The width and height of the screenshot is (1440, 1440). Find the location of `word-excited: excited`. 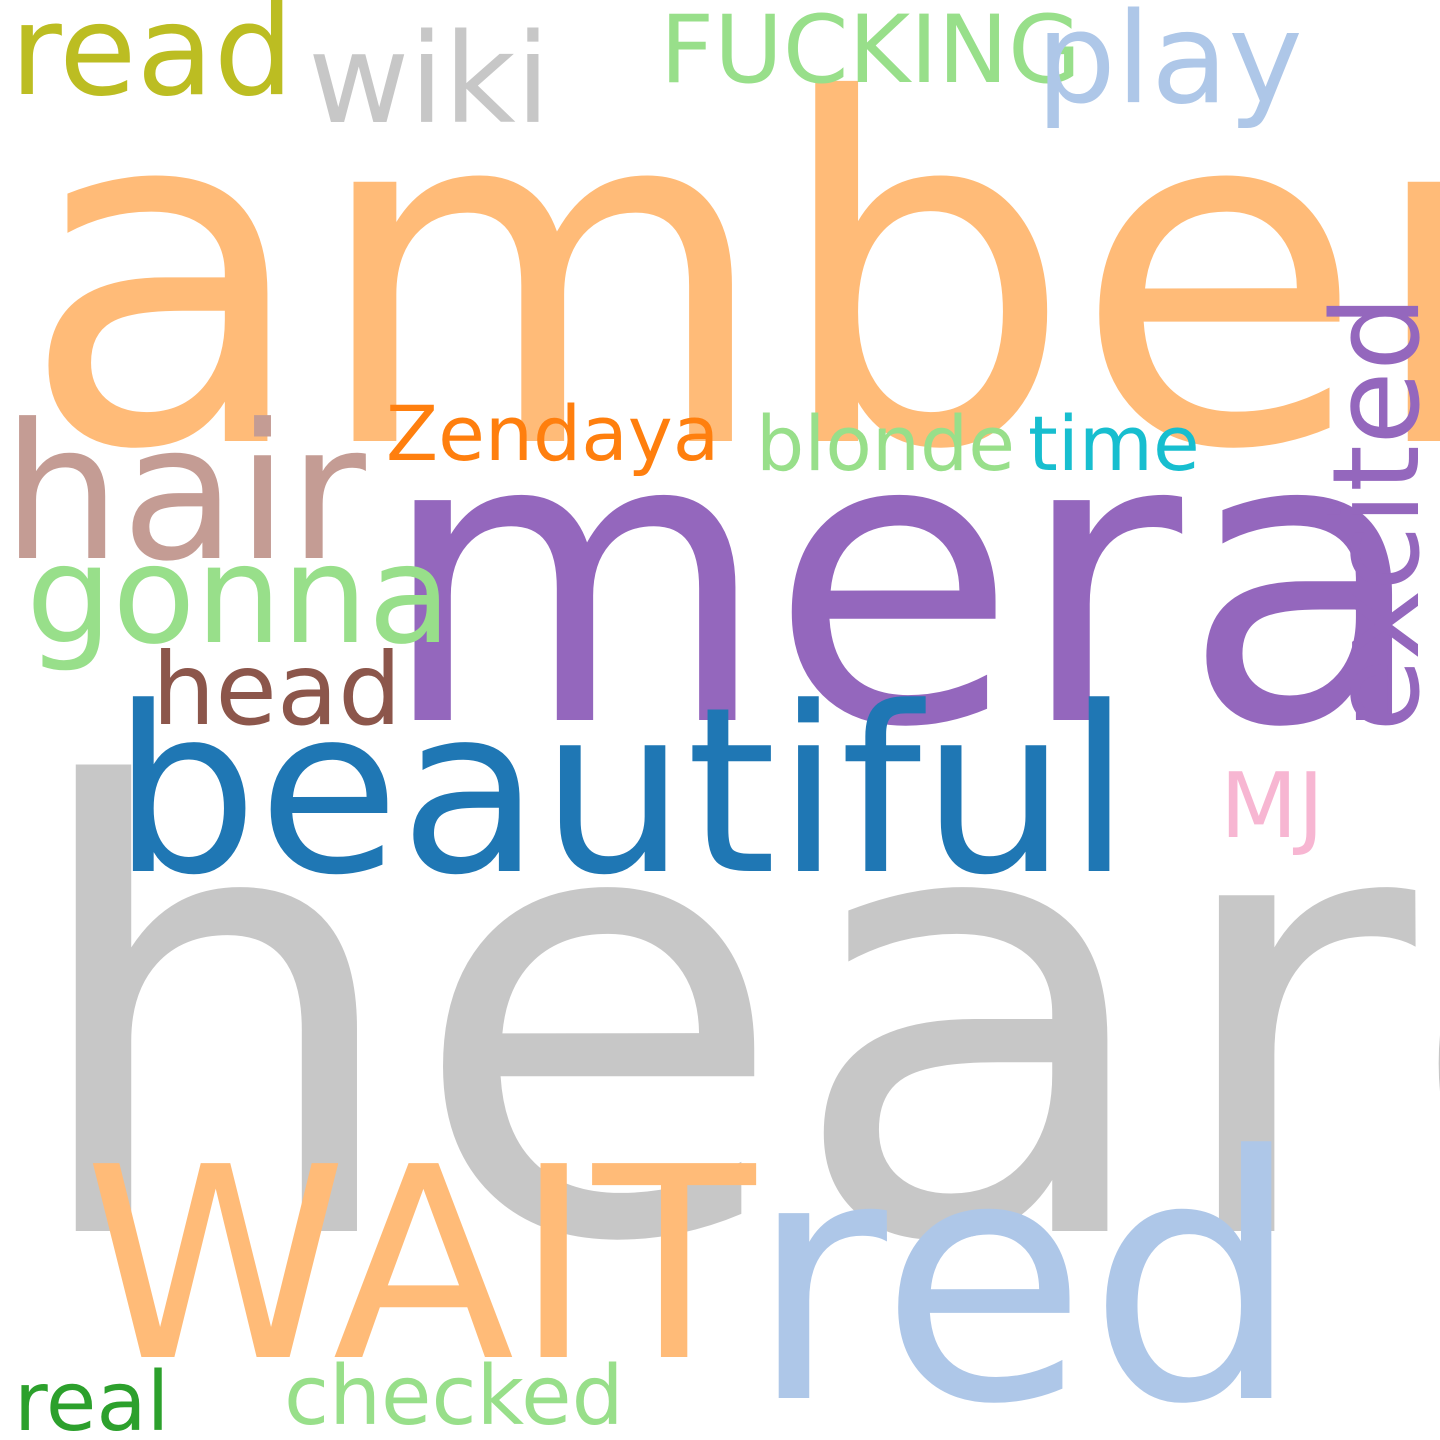

word-excited: excited is located at coordinates (1374, 513).